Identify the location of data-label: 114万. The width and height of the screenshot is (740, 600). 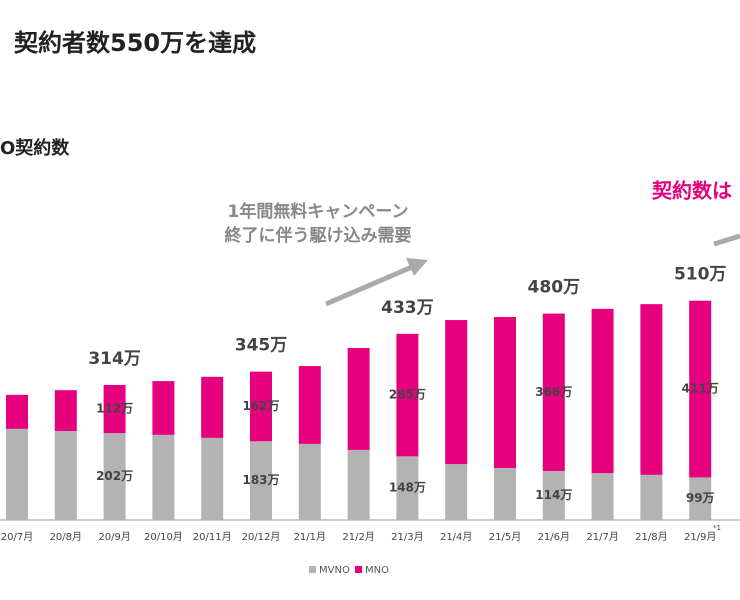
(553, 495).